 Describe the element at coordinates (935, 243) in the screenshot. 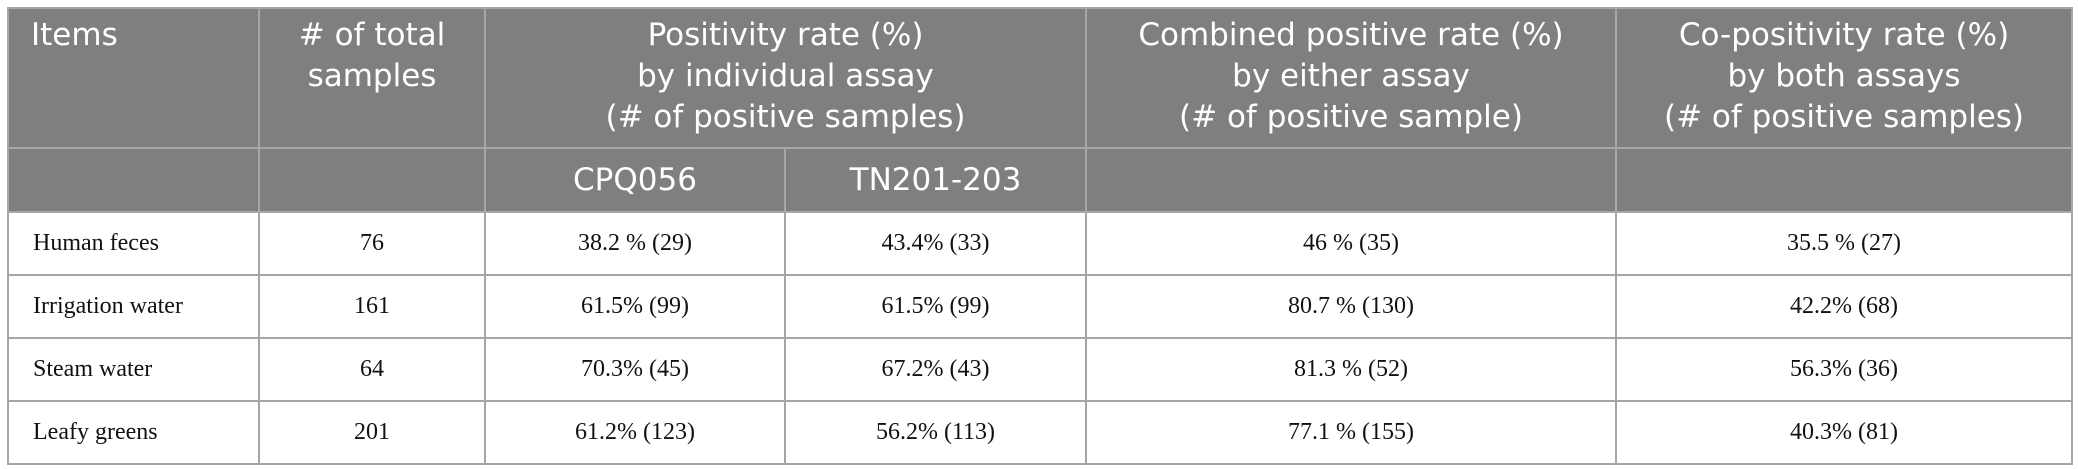

I see `table-cell: 43.4% (33)` at that location.